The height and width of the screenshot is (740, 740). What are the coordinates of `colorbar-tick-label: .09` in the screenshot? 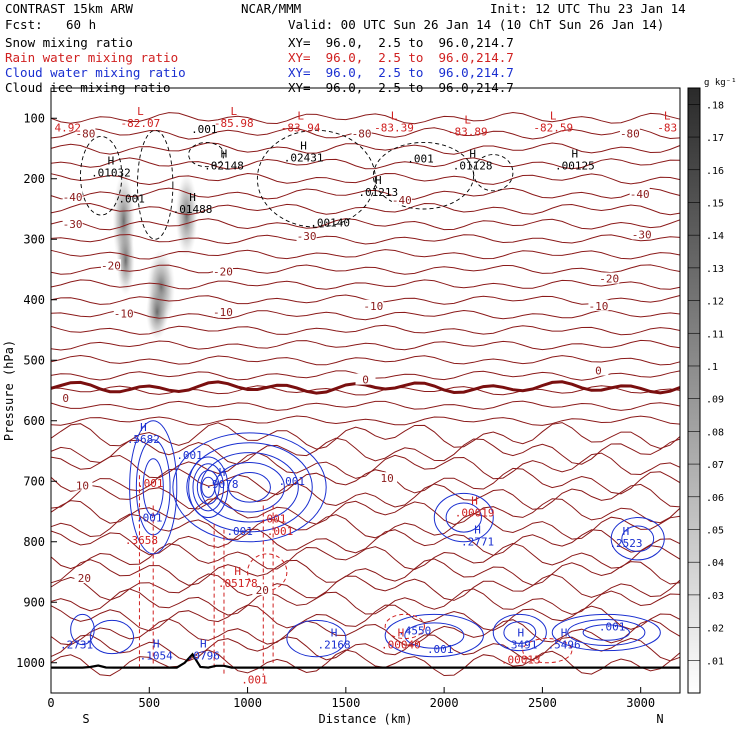 It's located at (715, 400).